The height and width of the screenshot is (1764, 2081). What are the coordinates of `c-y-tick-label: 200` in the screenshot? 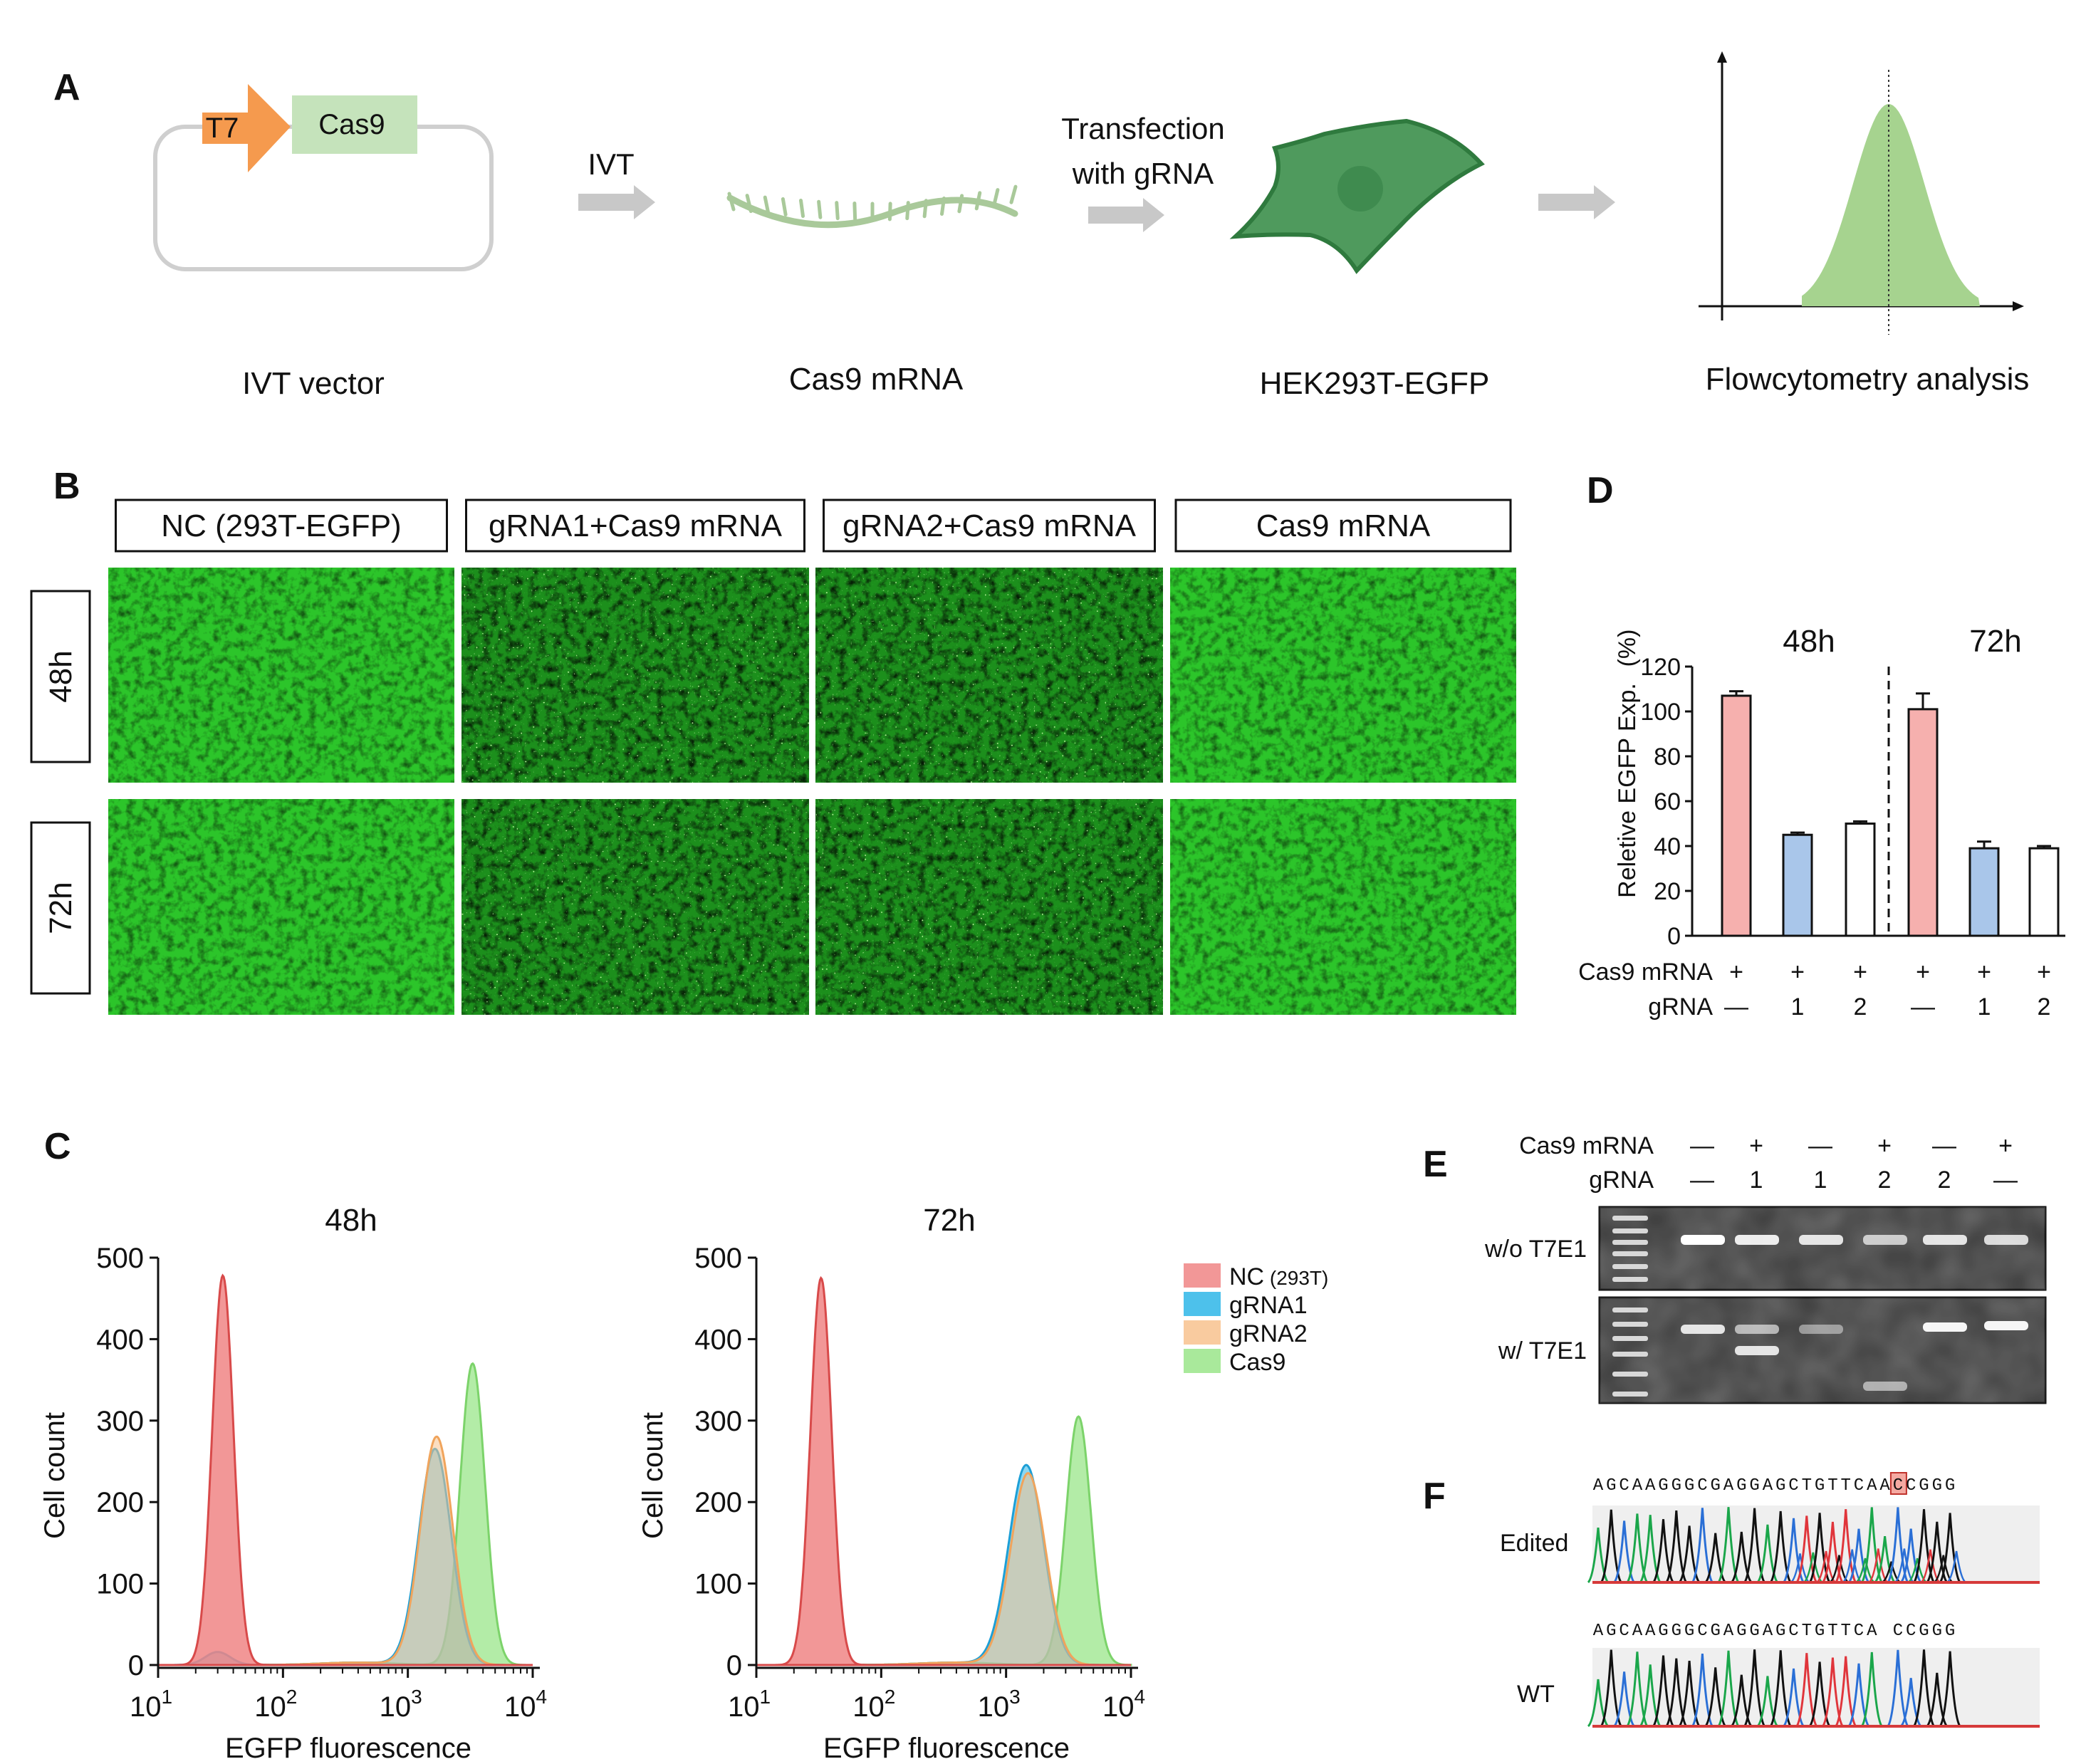 It's located at (120, 1502).